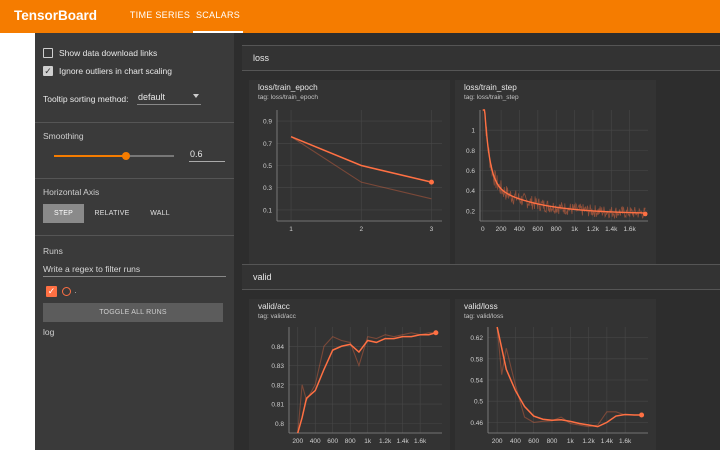  Describe the element at coordinates (490, 87) in the screenshot. I see `chart-title: loss/train_step` at that location.